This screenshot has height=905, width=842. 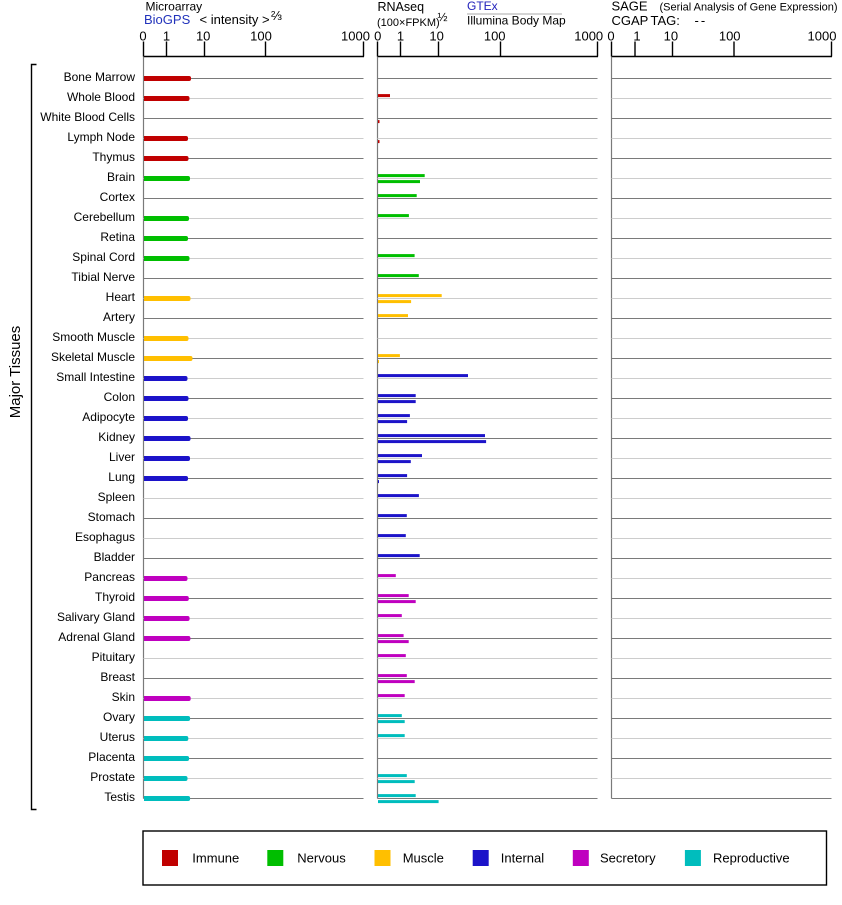 What do you see at coordinates (103, 277) in the screenshot?
I see `svg-text: Tibial Nerve` at bounding box center [103, 277].